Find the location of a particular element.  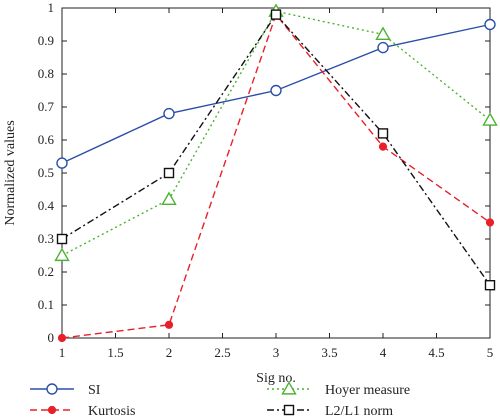

legend-item-hoyer-measure: Hoyer measure is located at coordinates (338, 389).